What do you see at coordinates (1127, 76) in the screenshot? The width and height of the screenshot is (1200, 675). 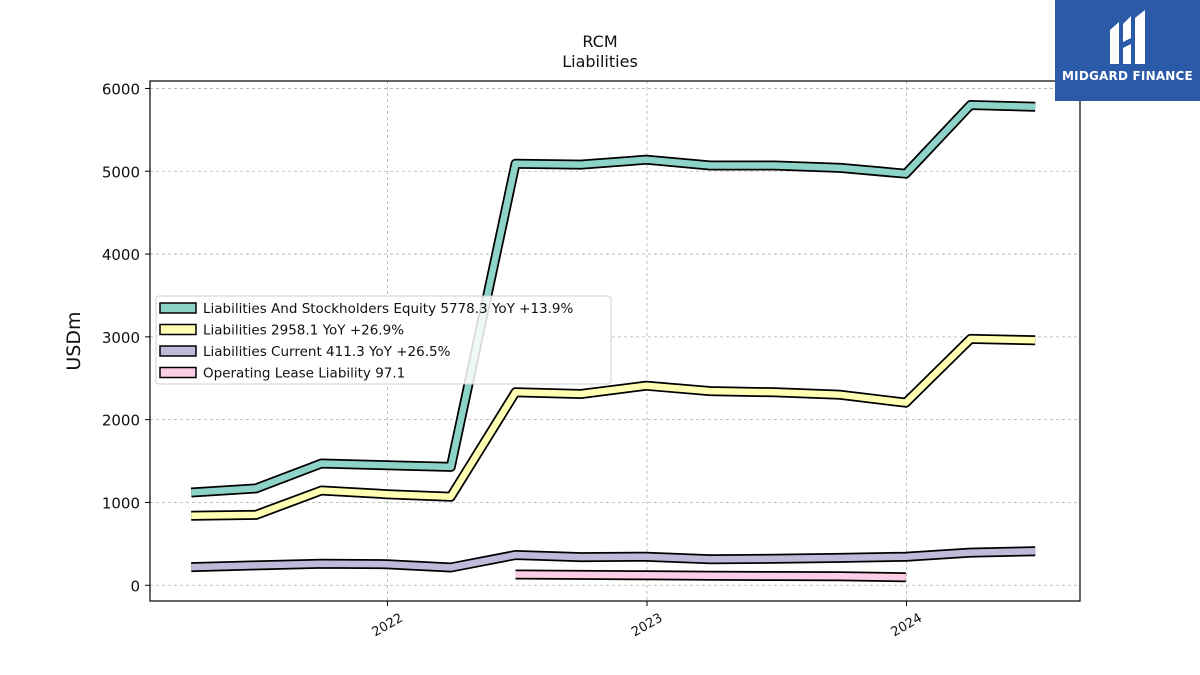 I see `brand-name: MIDGARD FINANCE` at bounding box center [1127, 76].